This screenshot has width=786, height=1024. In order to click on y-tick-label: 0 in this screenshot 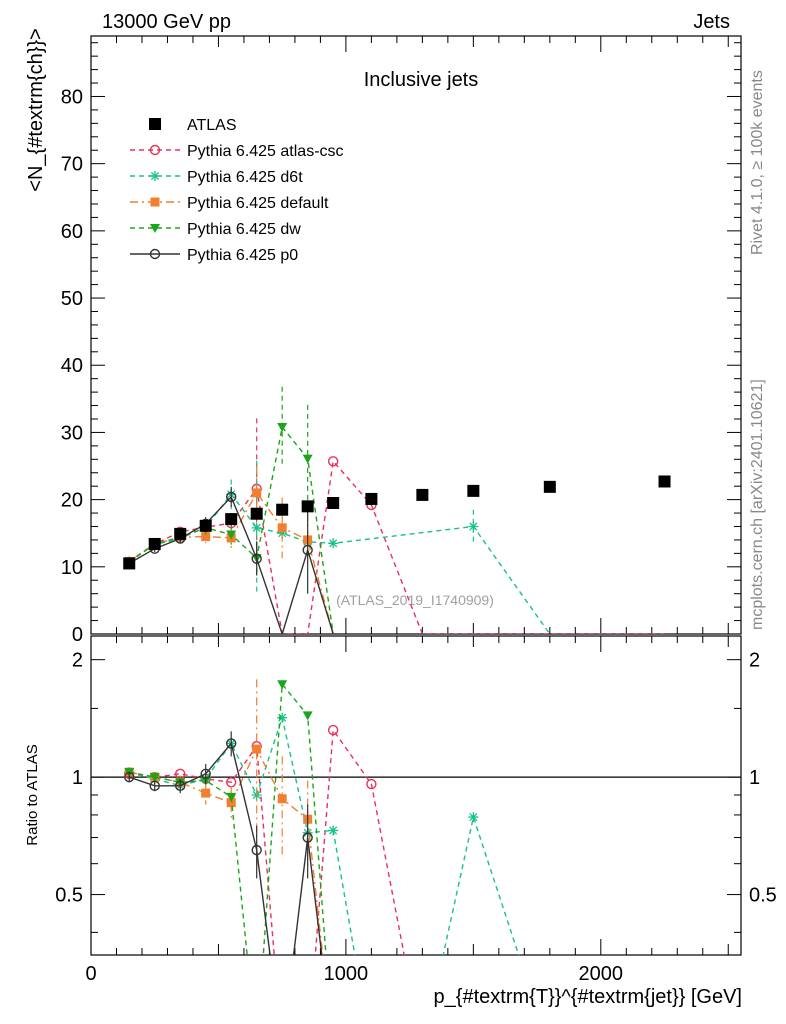, I will do `click(77, 635)`.